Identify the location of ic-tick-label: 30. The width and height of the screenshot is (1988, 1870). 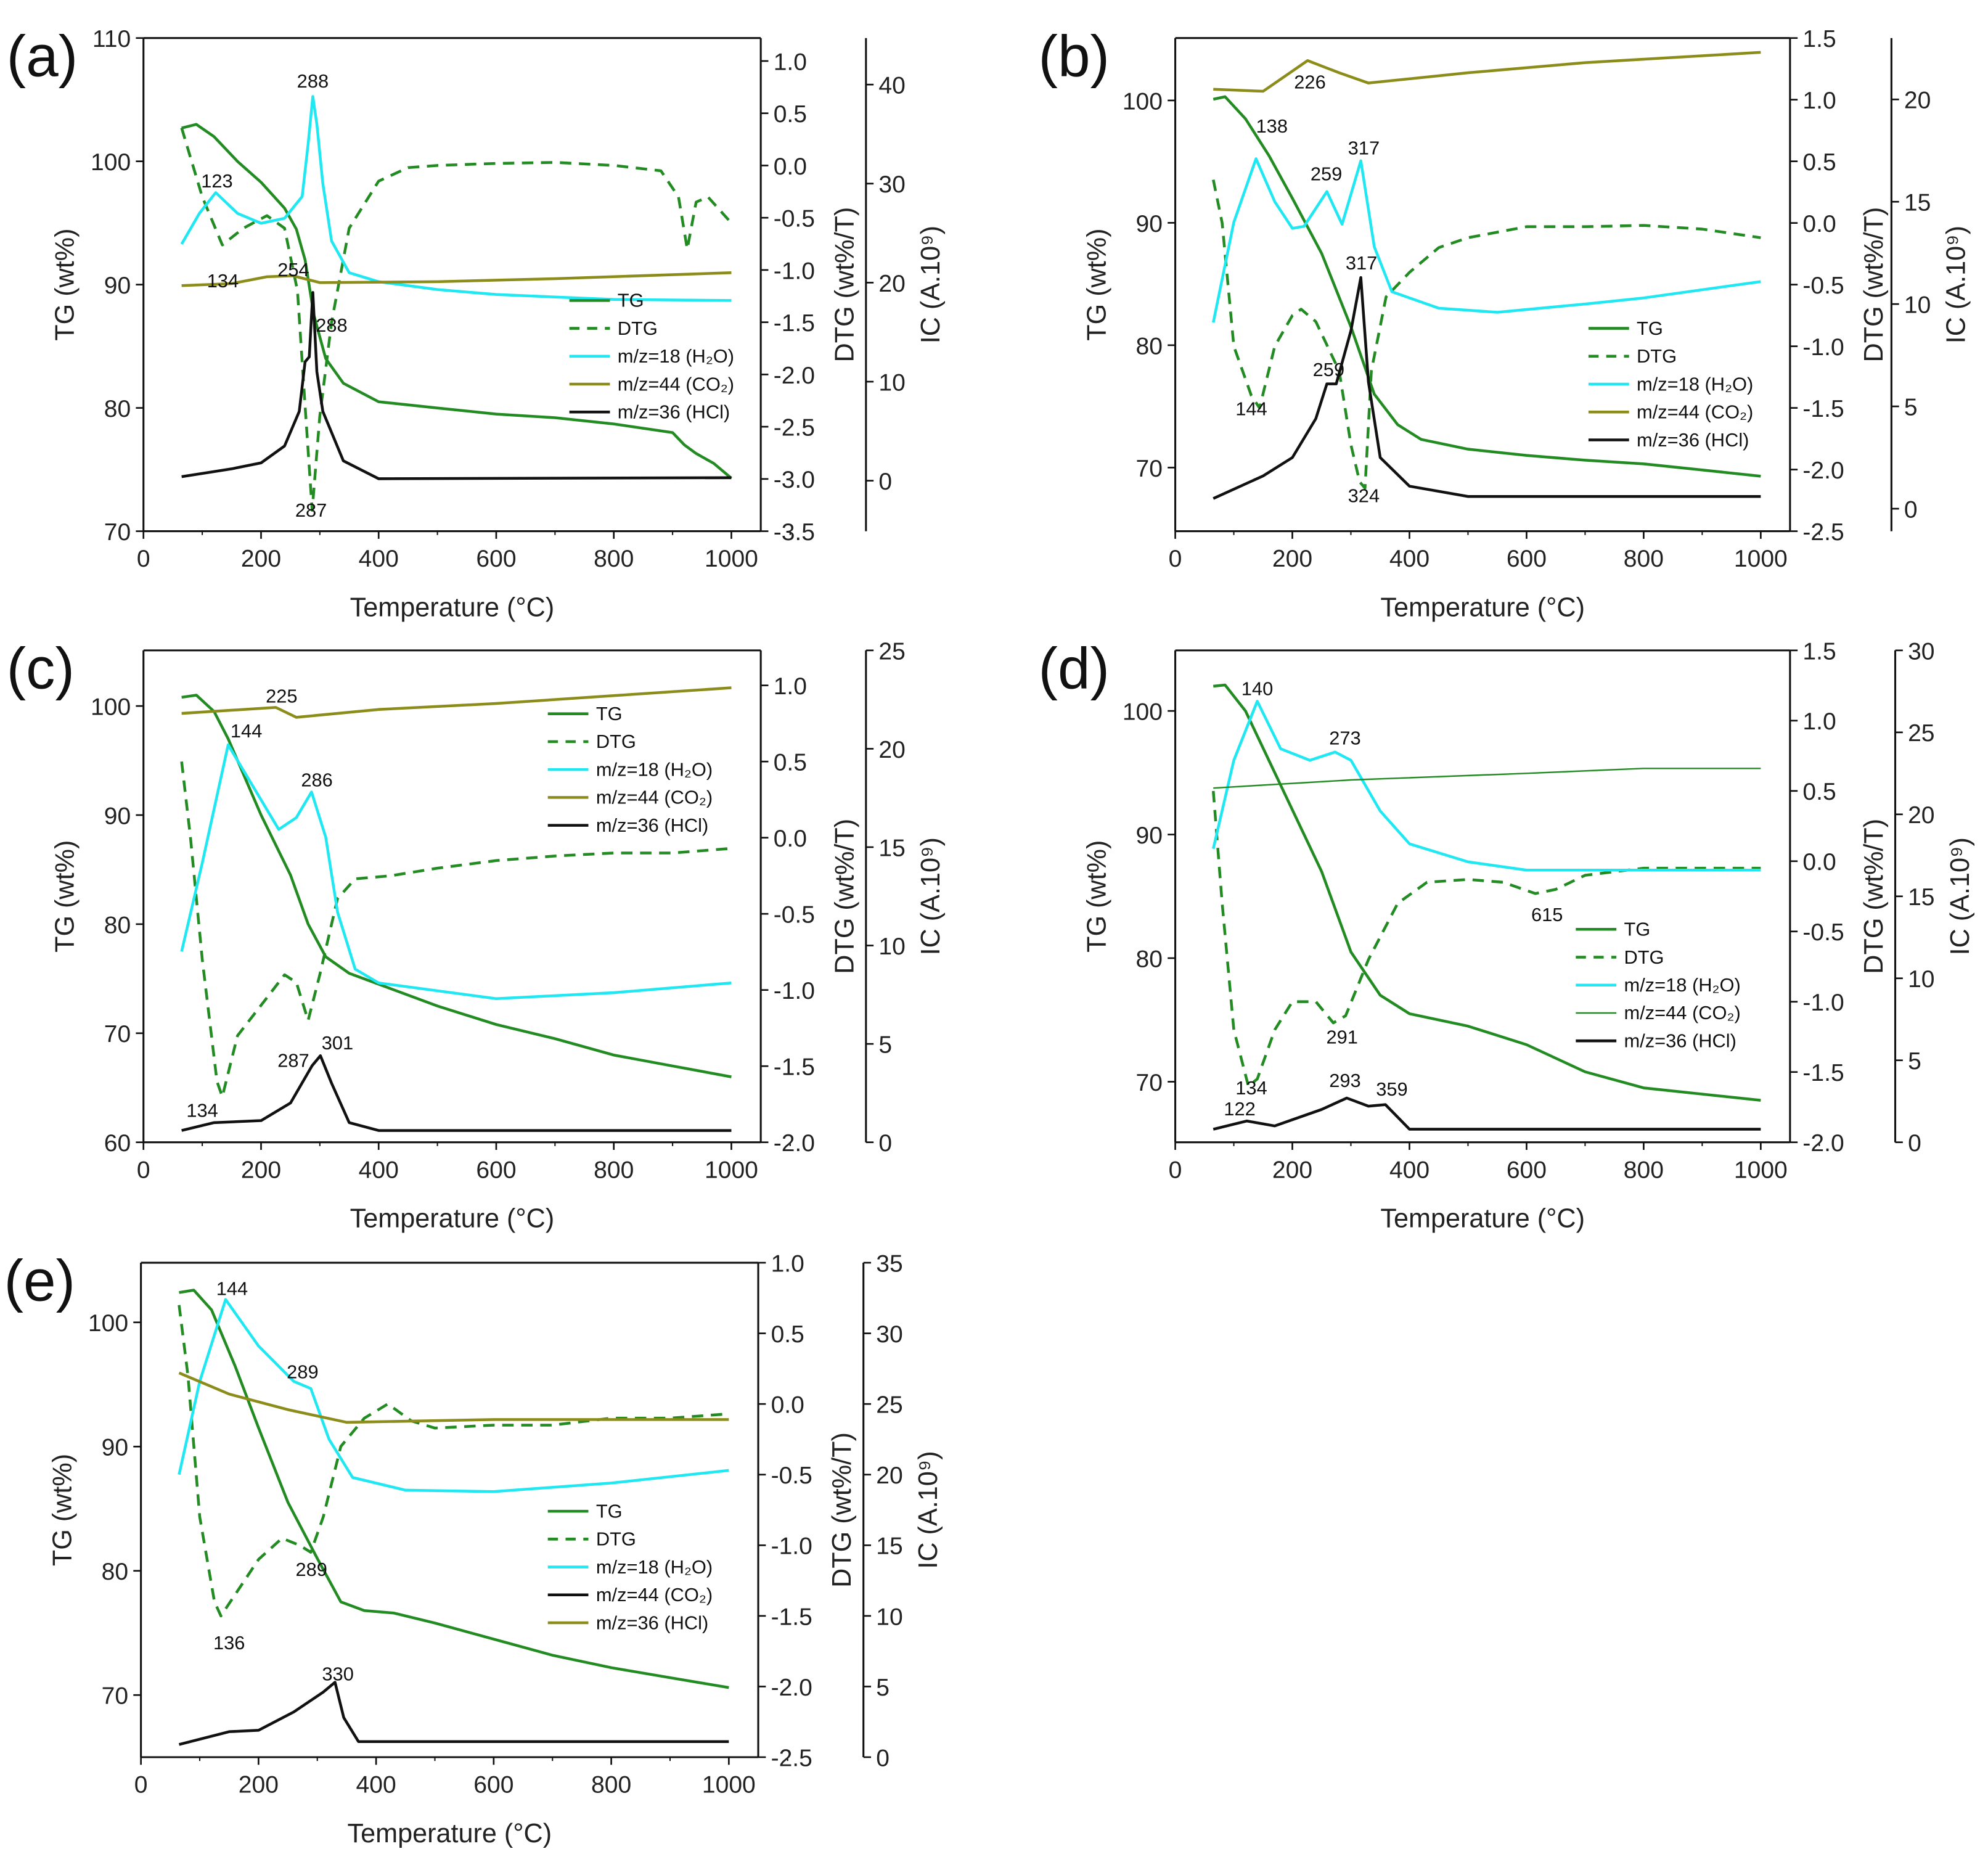
(891, 184).